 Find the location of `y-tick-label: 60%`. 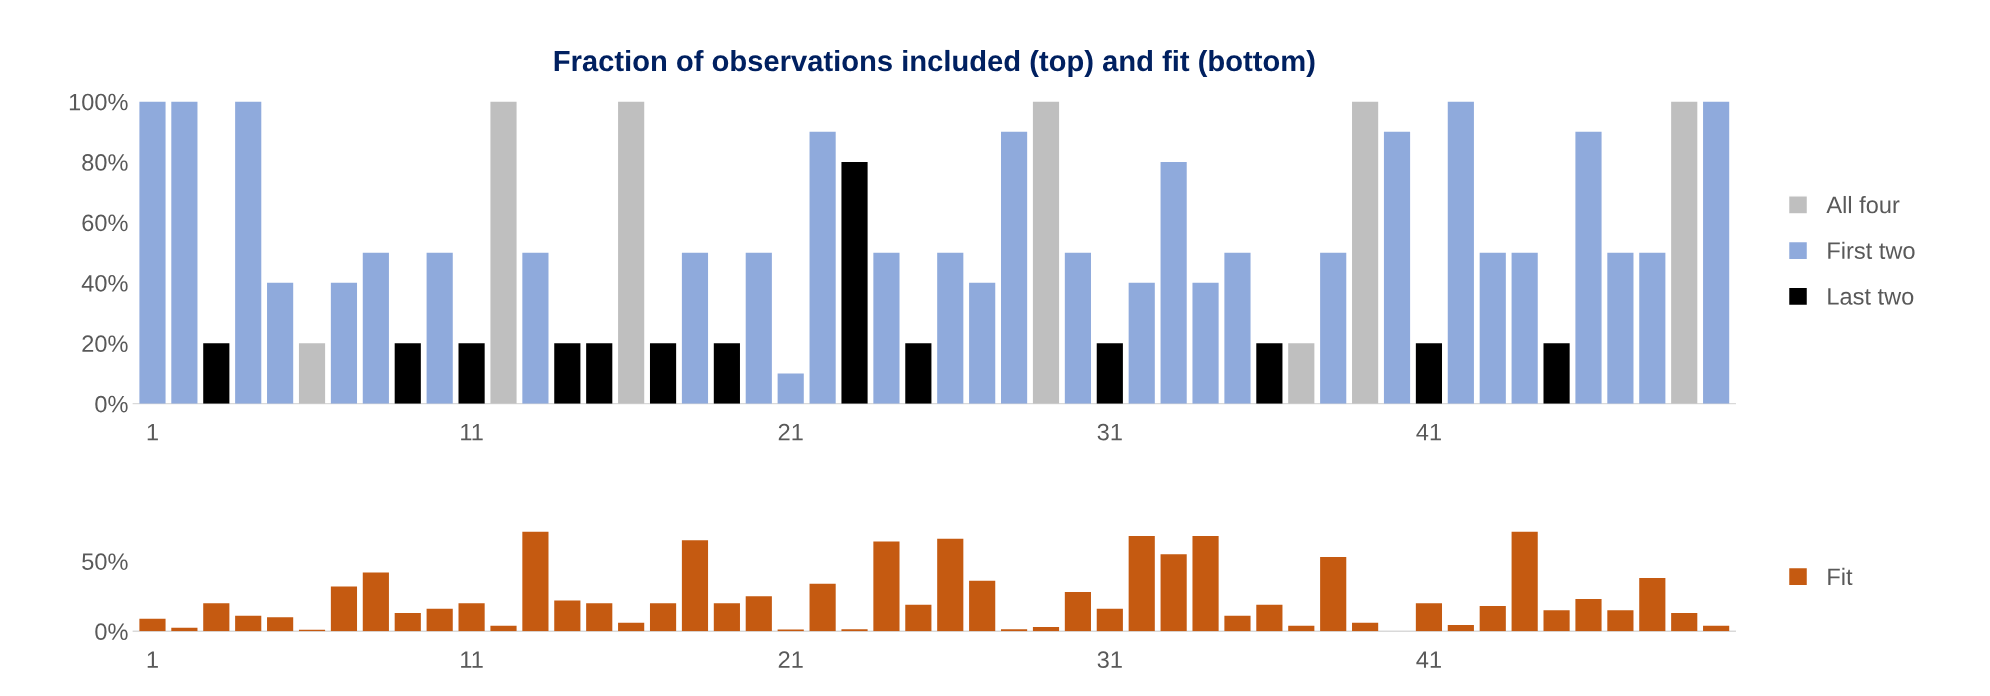

y-tick-label: 60% is located at coordinates (105, 223).